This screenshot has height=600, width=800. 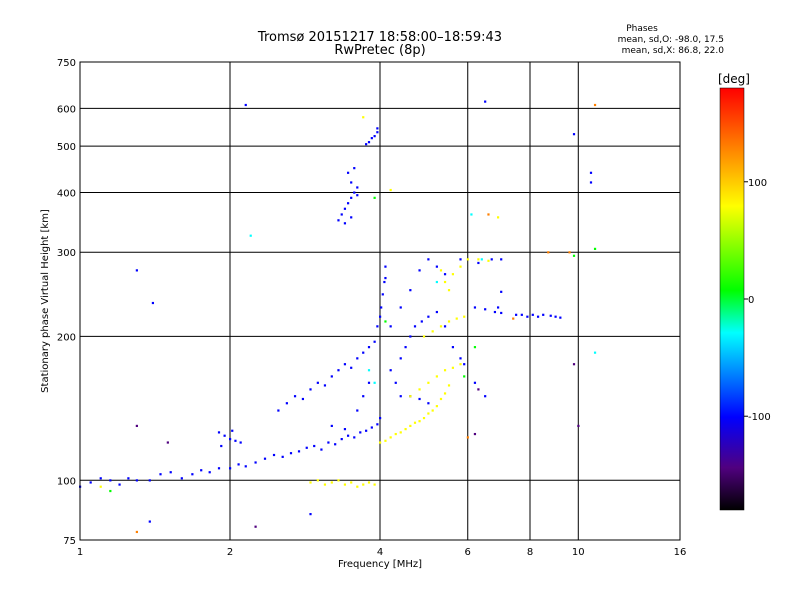 What do you see at coordinates (642, 29) in the screenshot?
I see `phases-header: Phases` at bounding box center [642, 29].